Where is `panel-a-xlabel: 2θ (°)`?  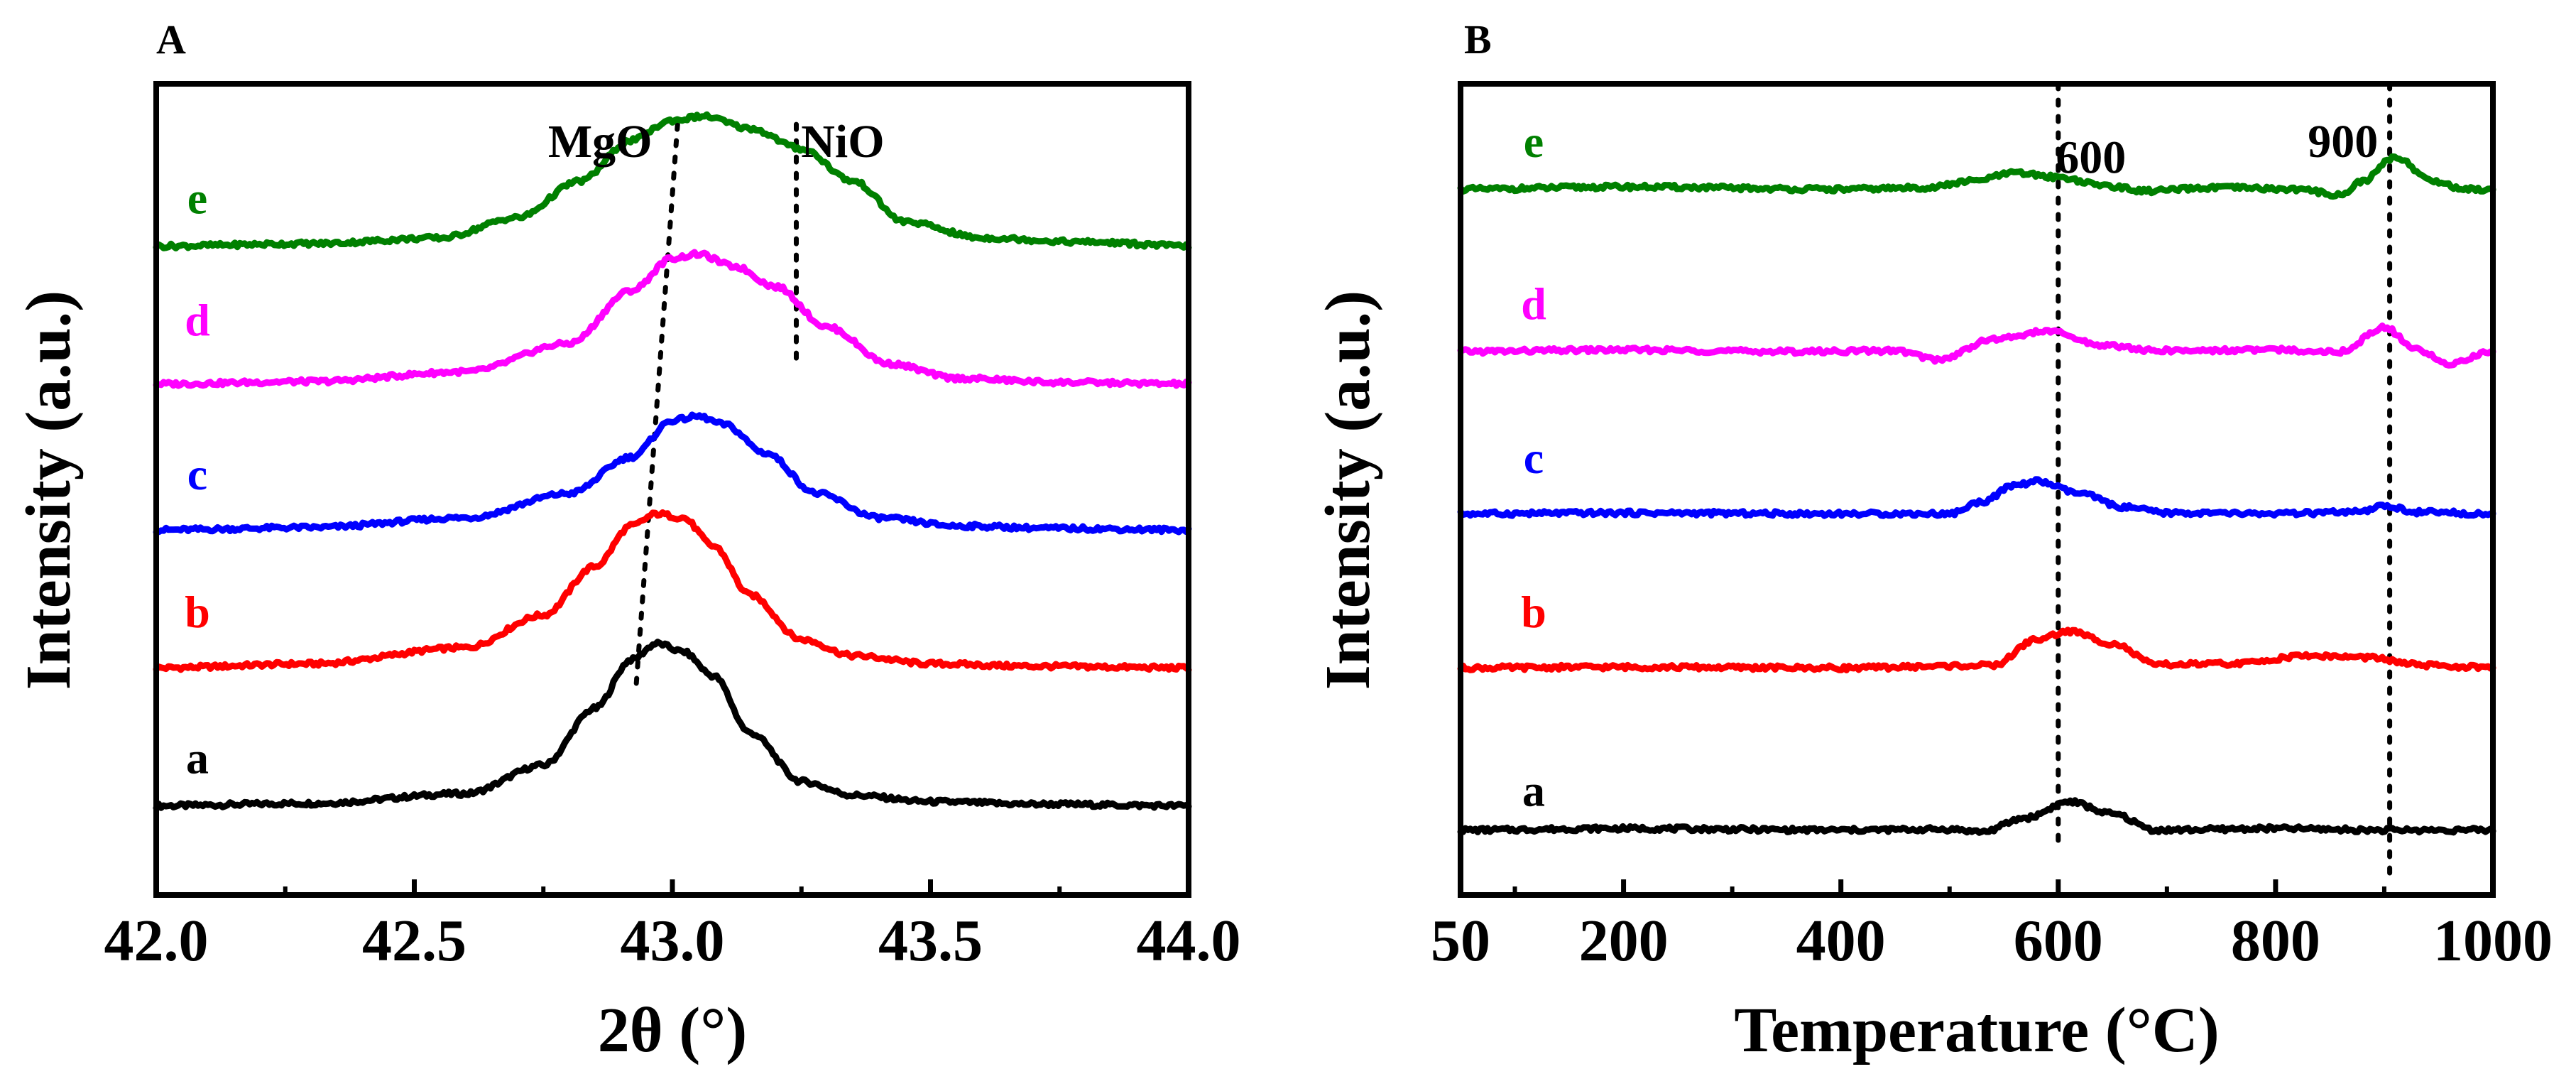 panel-a-xlabel: 2θ (°) is located at coordinates (672, 1030).